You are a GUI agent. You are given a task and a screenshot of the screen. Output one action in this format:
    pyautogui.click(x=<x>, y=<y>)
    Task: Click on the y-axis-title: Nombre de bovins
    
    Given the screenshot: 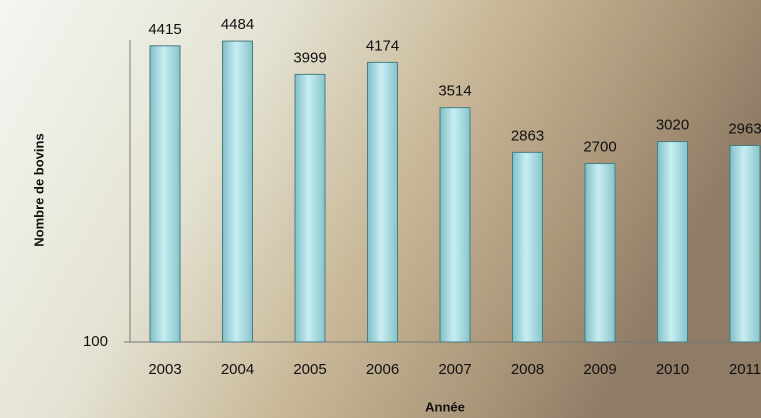 What is the action you would take?
    pyautogui.click(x=38, y=189)
    